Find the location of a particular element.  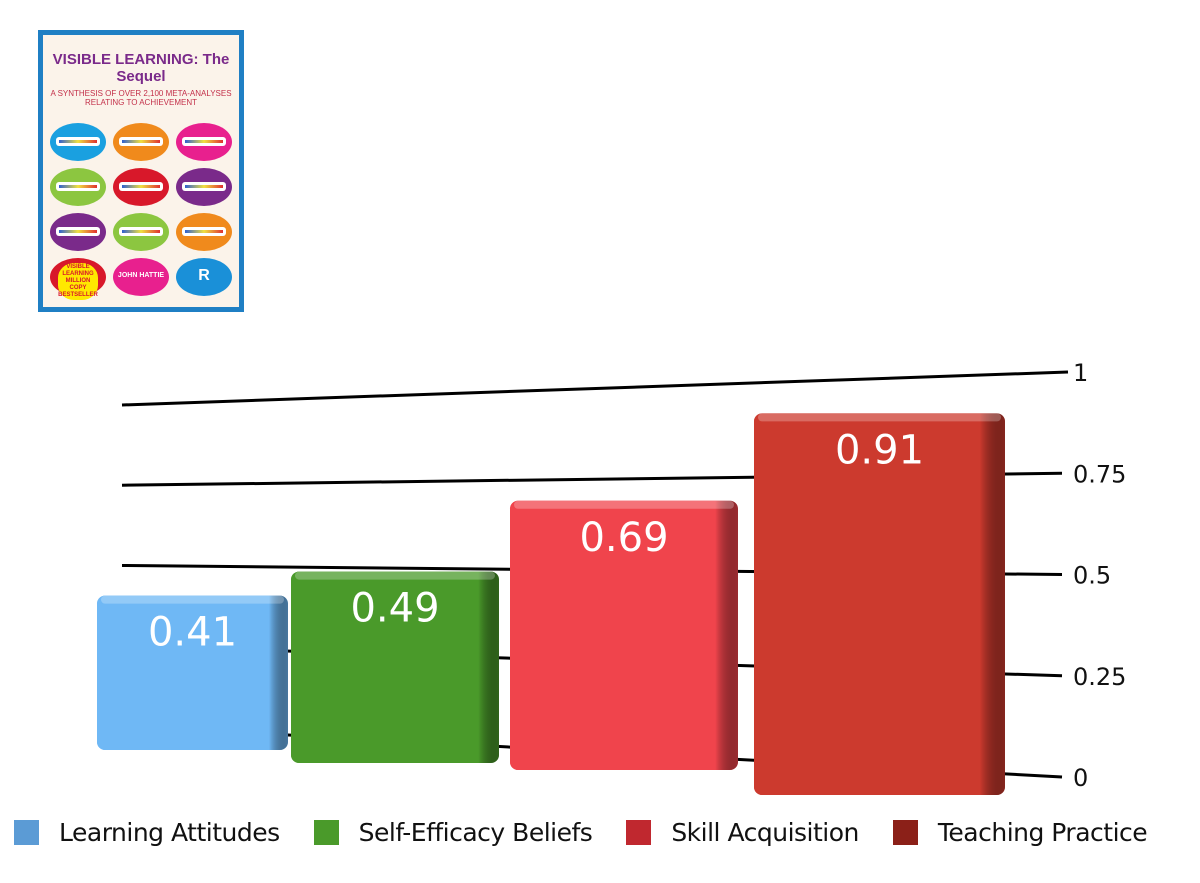

legend-label: Skill Acquisition is located at coordinates (765, 832).